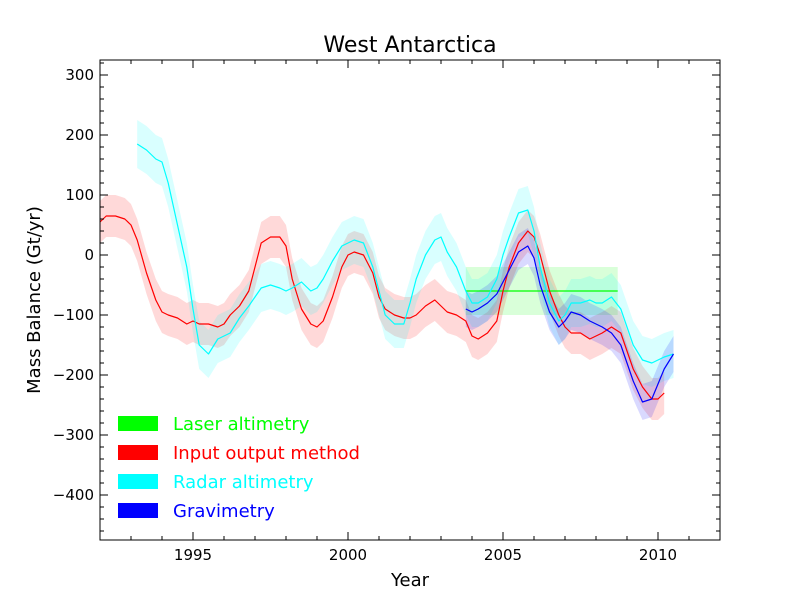 Image resolution: width=800 pixels, height=600 pixels. What do you see at coordinates (410, 580) in the screenshot?
I see `x-axis-label: Year` at bounding box center [410, 580].